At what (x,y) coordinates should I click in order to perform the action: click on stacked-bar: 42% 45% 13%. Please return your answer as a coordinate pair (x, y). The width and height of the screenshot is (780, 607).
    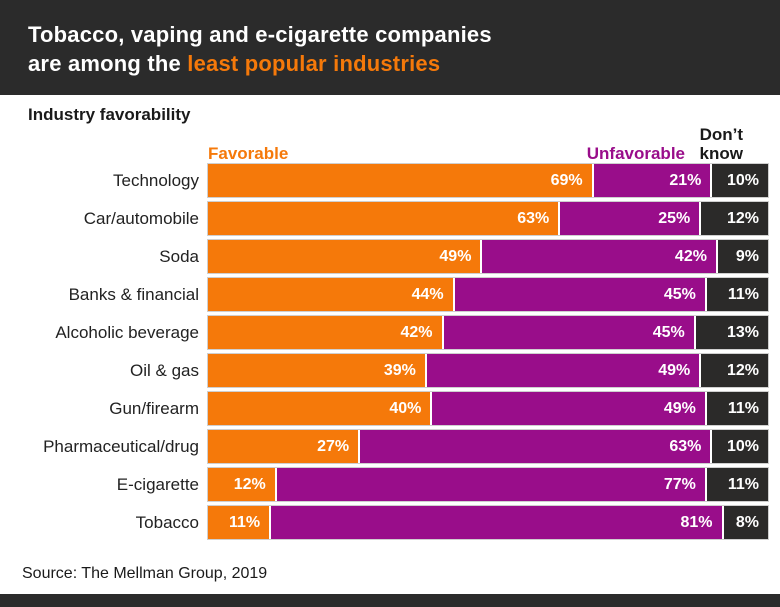
    Looking at the image, I should click on (488, 332).